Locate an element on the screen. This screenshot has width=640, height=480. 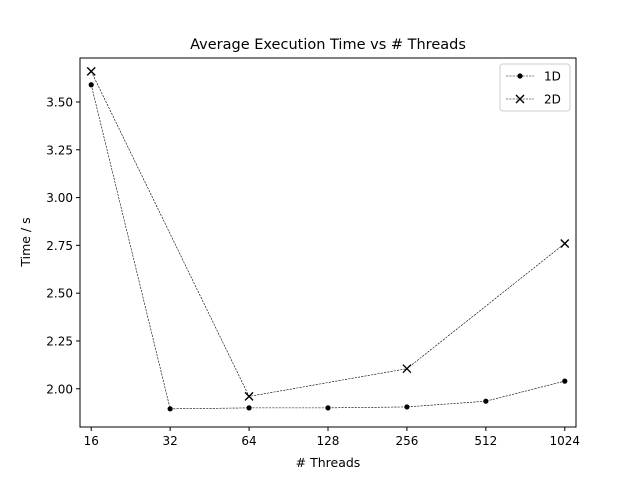
y-tick-label: 2.25 is located at coordinates (59, 341).